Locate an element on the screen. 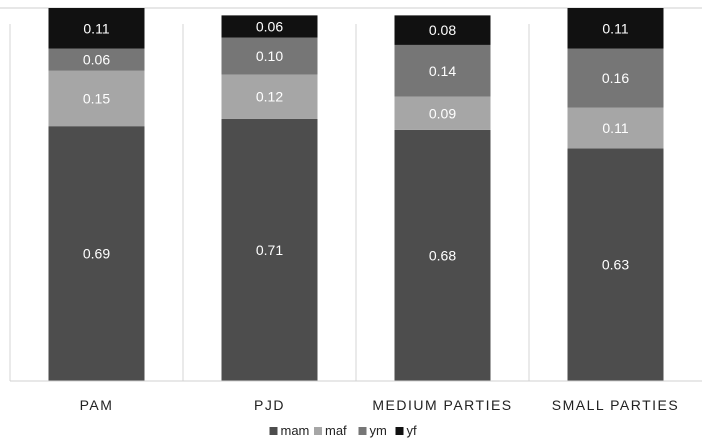  legend: mam maf ym yf is located at coordinates (343, 430).